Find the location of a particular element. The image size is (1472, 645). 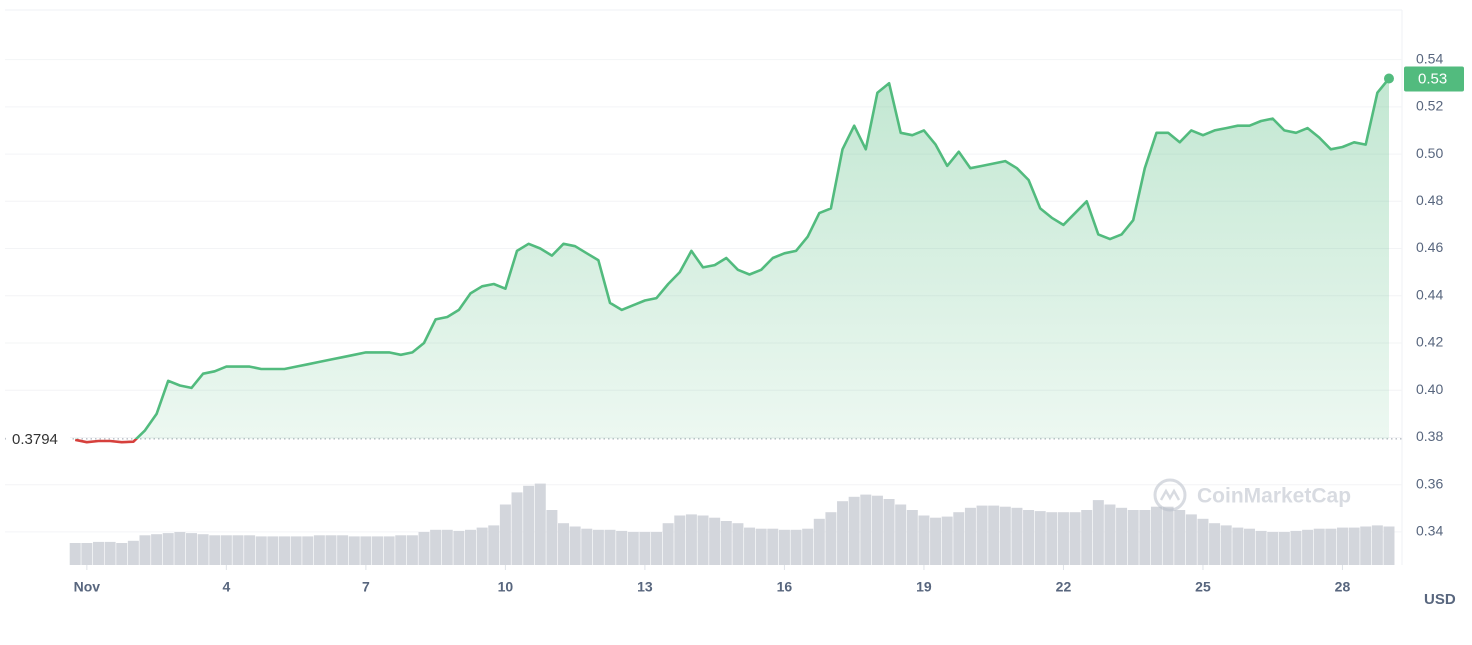

last-value-label: 0.53 is located at coordinates (1432, 78).